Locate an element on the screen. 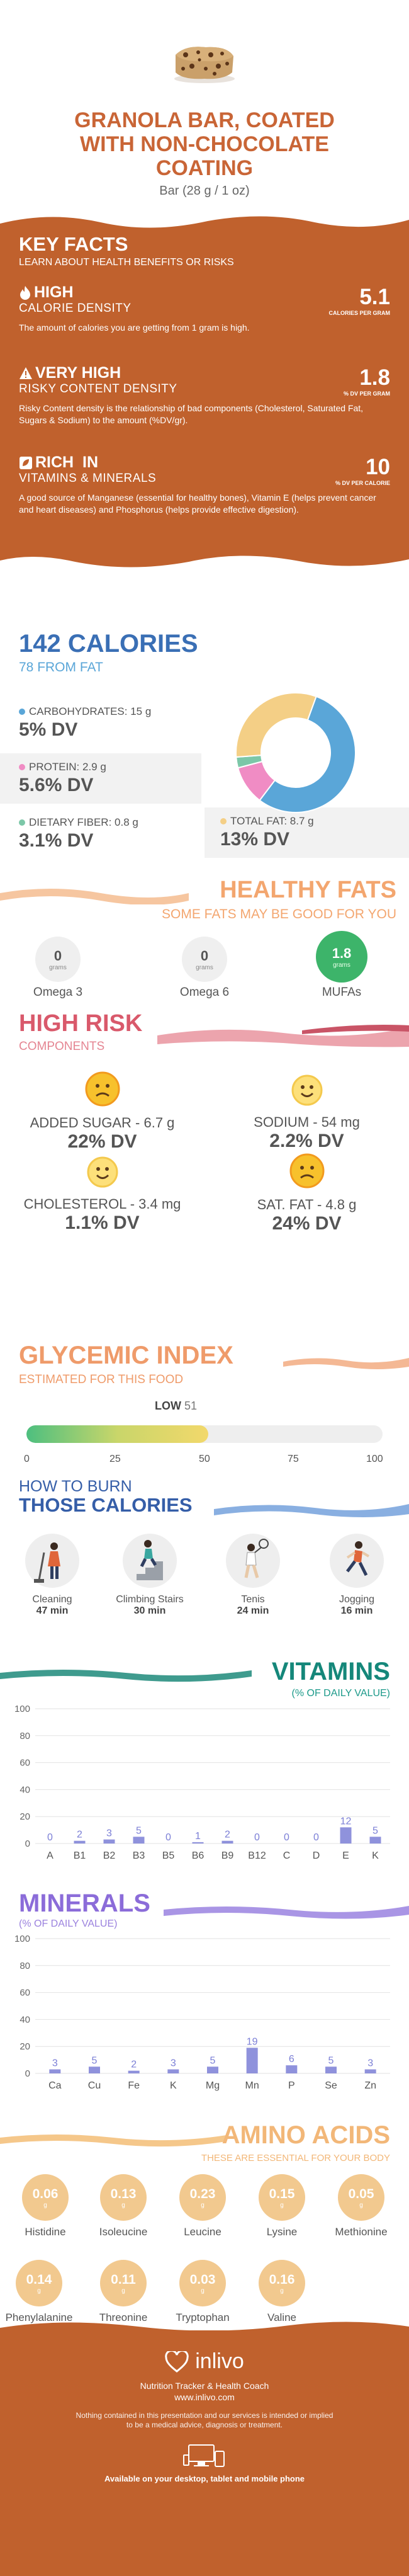 This screenshot has height=2576, width=409. amino-value: 0.03 is located at coordinates (203, 2279).